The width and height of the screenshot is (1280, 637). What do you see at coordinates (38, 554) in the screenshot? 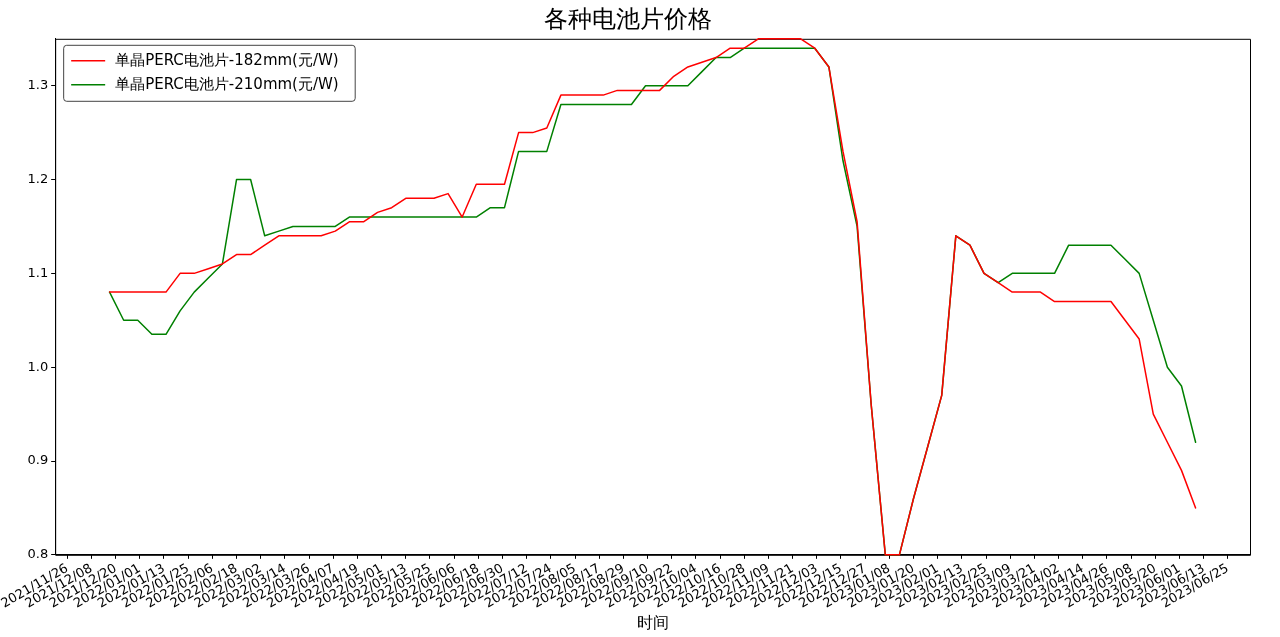
I see `y-tick-label: 0.8` at bounding box center [38, 554].